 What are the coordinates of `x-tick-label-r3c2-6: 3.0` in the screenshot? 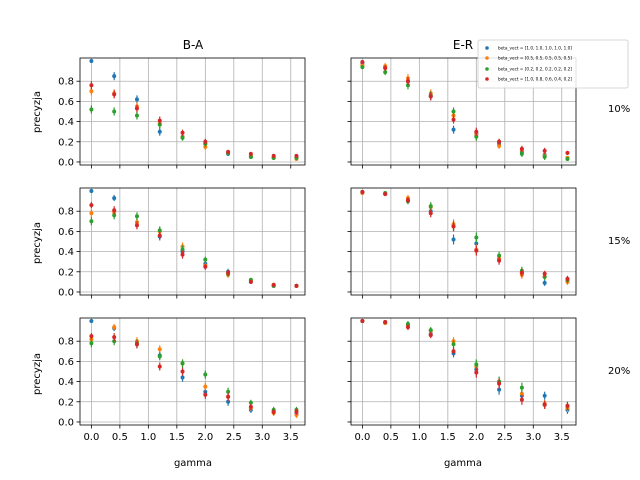 It's located at (533, 437).